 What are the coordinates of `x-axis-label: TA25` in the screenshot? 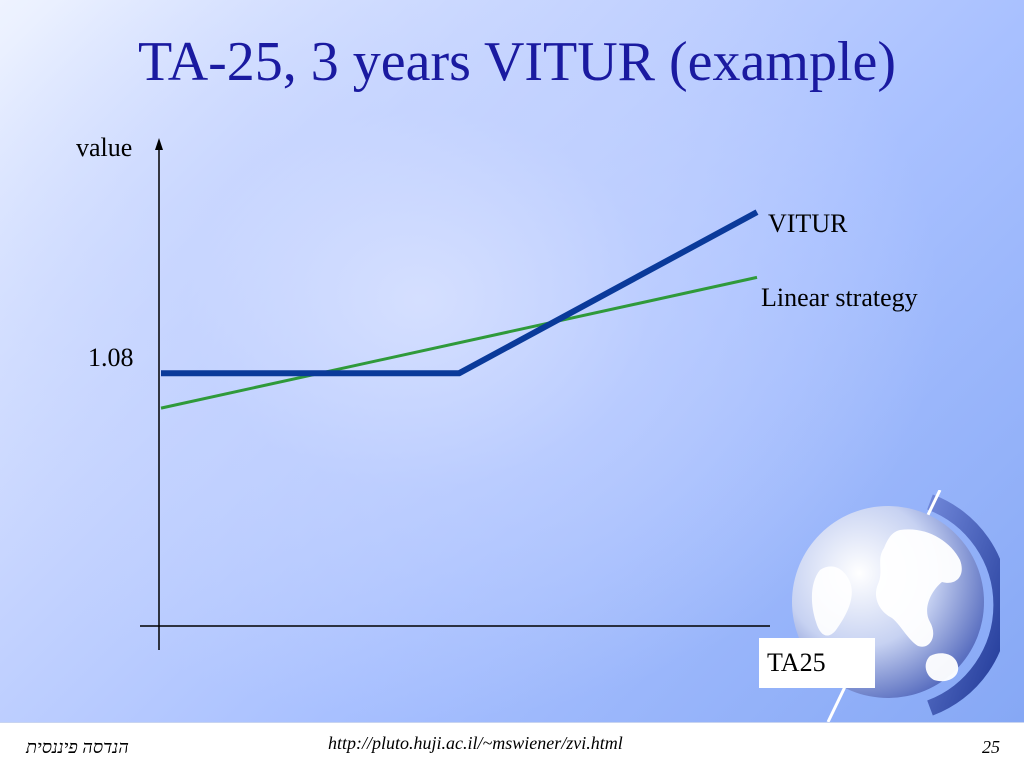 It's located at (817, 663).